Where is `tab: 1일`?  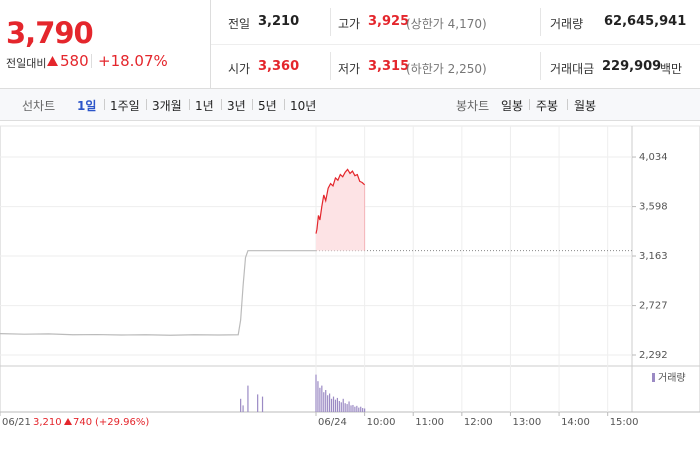 tab: 1일 is located at coordinates (87, 106).